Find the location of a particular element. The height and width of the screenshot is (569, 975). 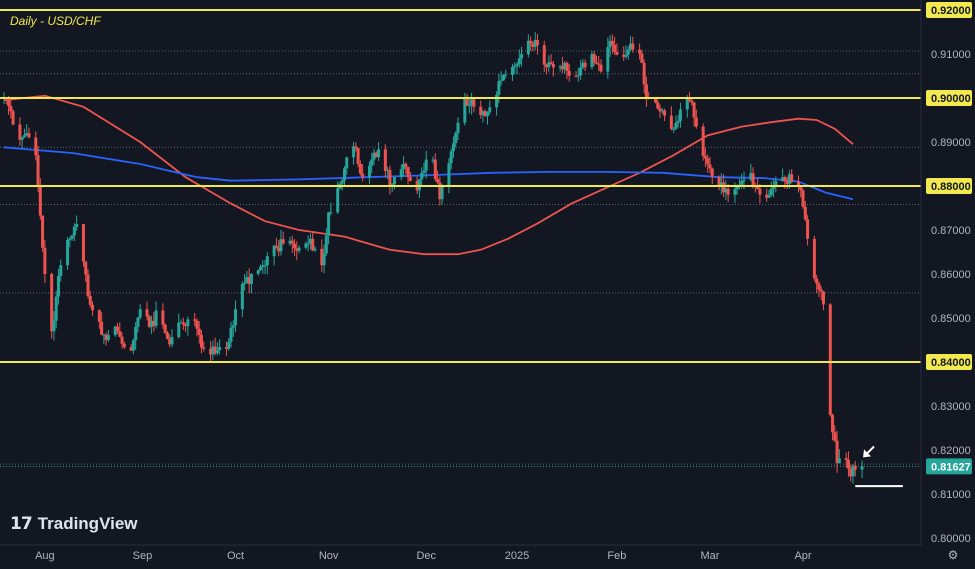

y-tick-label: 0.83000 is located at coordinates (951, 407).